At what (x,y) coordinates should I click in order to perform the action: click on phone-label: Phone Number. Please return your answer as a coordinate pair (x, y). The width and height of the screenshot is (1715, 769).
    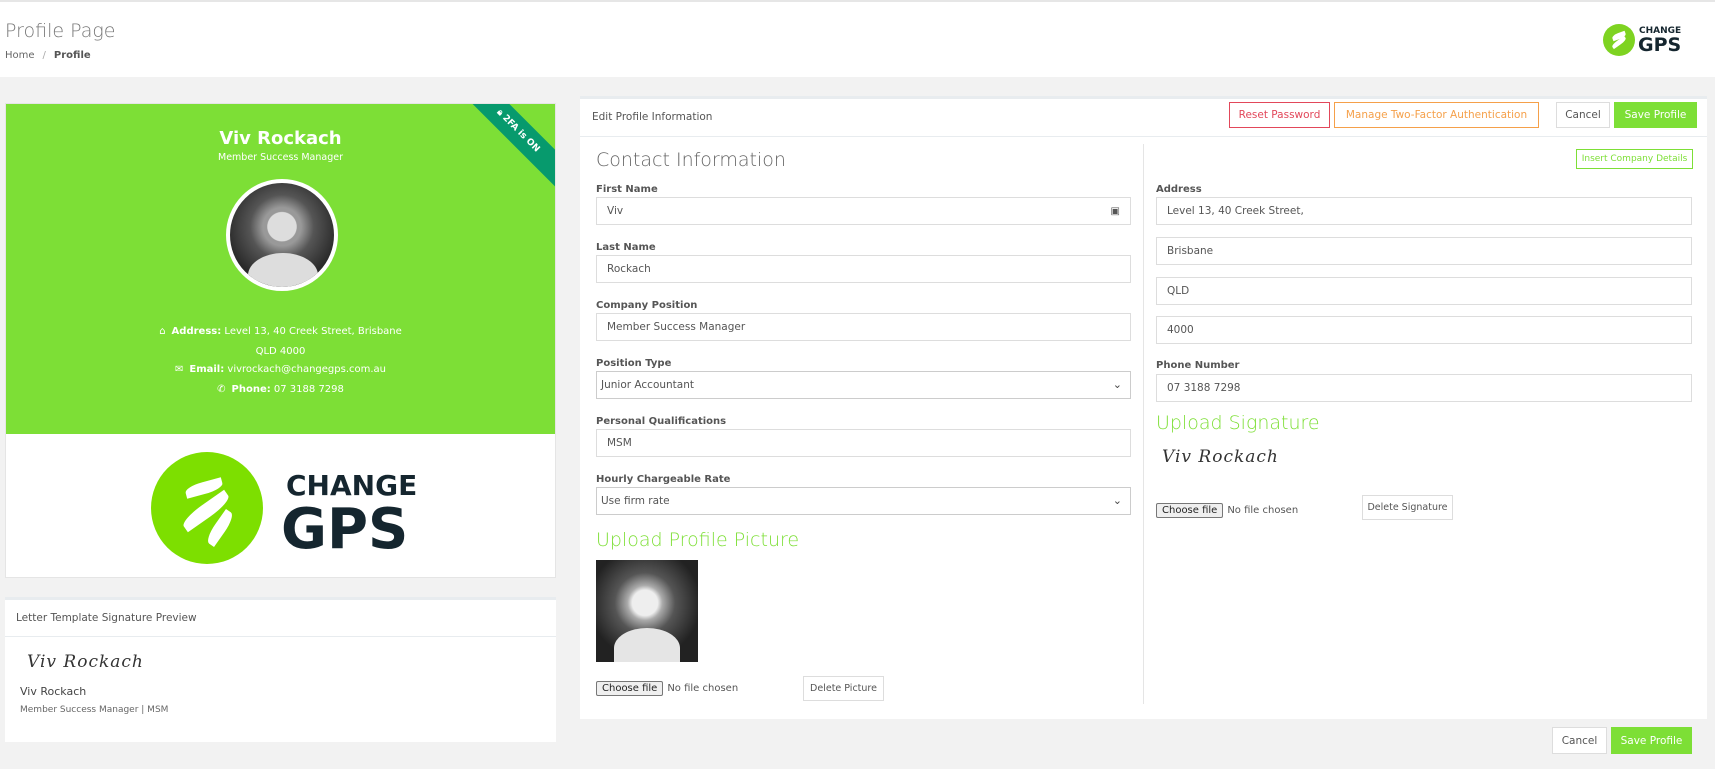
    Looking at the image, I should click on (1198, 365).